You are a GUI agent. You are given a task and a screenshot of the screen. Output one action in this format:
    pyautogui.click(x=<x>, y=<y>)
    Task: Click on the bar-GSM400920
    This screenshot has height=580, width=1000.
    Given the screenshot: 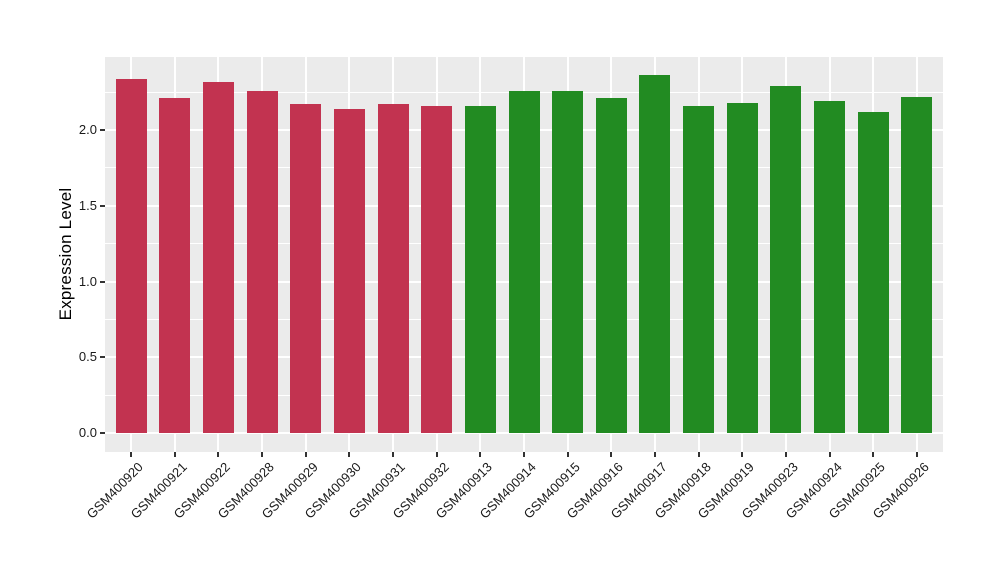 What is the action you would take?
    pyautogui.click(x=131, y=256)
    